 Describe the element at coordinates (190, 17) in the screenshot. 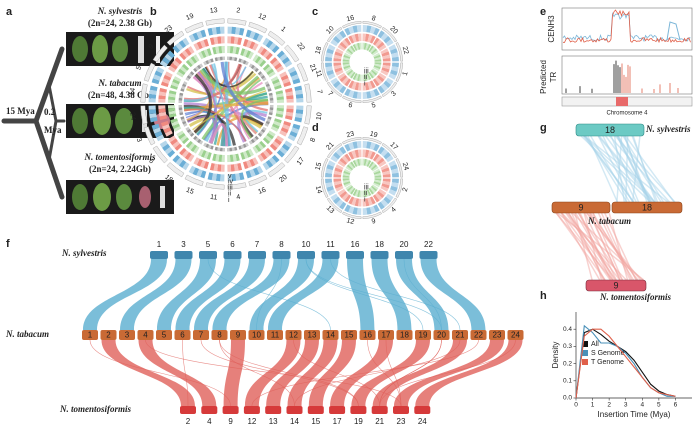

I see `chromosome-label: 19` at that location.